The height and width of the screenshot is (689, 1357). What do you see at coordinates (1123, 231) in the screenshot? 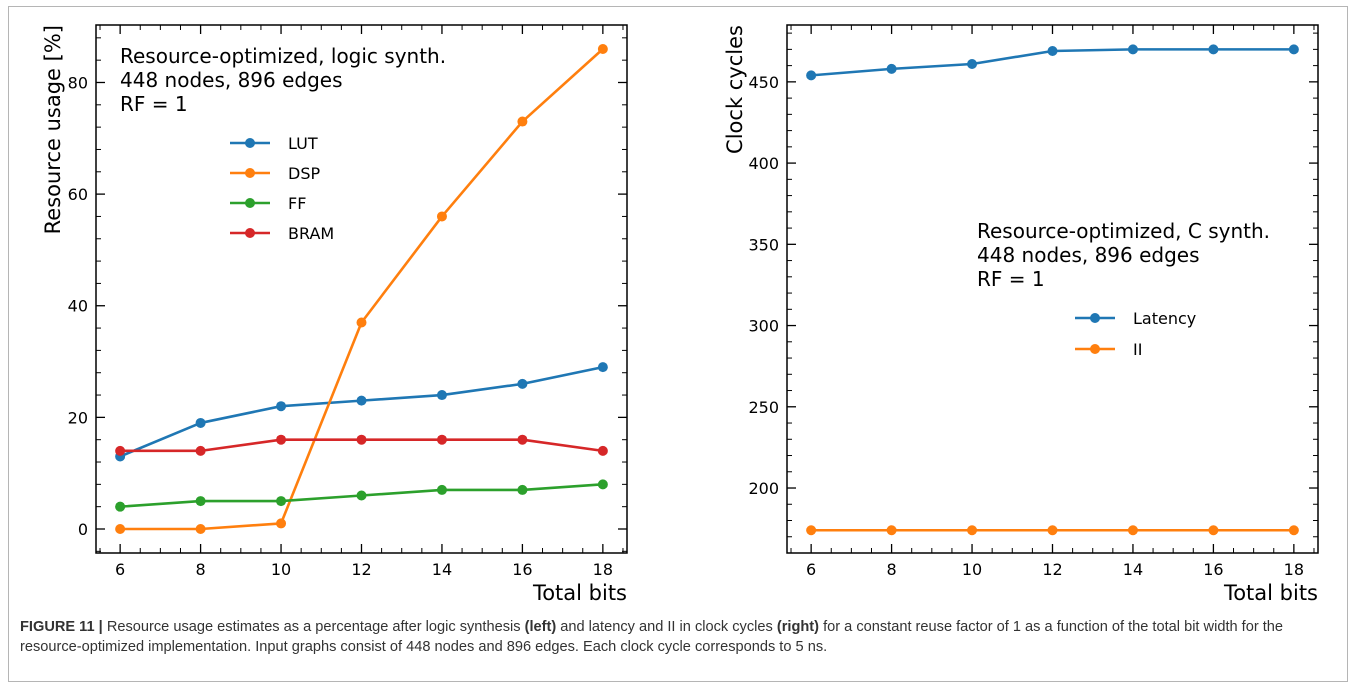
I see `chart-annotation-line: Resource-optimized, C synth.` at bounding box center [1123, 231].